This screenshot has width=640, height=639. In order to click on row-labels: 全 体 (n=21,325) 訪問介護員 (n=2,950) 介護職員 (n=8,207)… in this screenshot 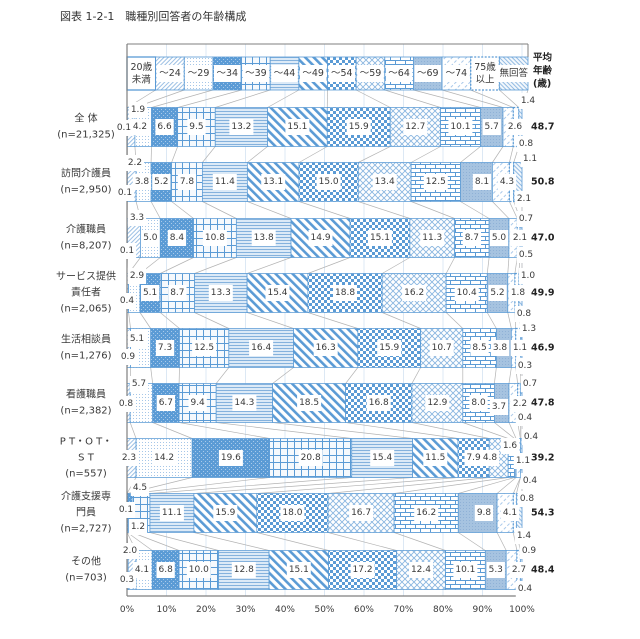, I will do `click(86, 348)`.